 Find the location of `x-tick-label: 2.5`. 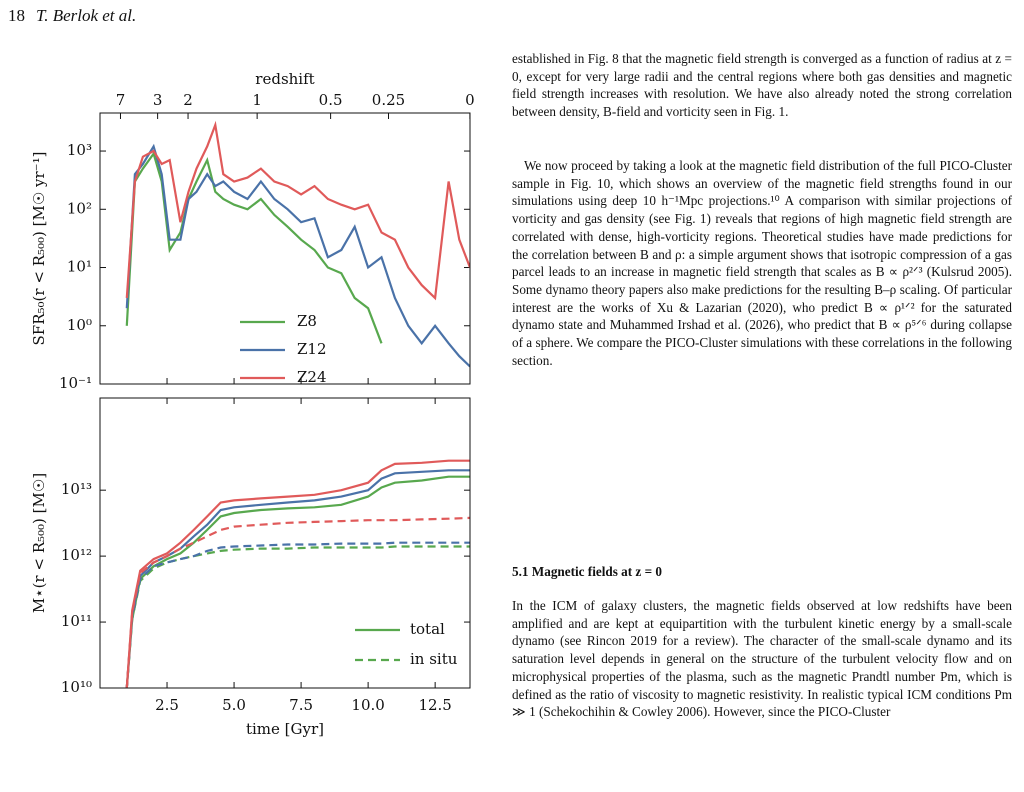

x-tick-label: 2.5 is located at coordinates (167, 705).